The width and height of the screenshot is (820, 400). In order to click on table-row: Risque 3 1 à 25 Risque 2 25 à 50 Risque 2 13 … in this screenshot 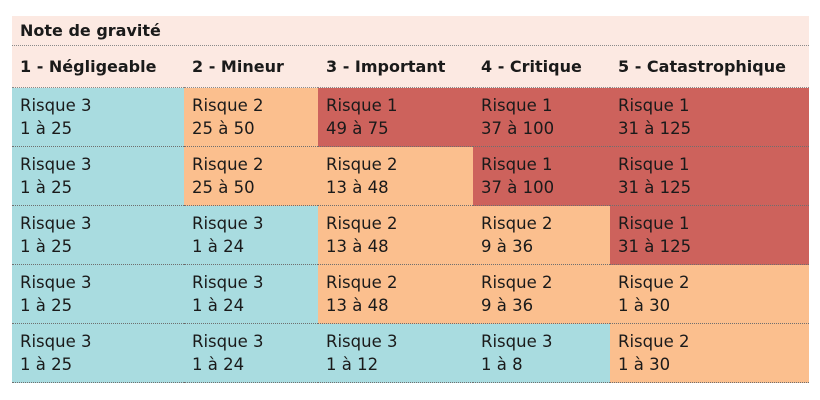, I will do `click(410, 176)`.